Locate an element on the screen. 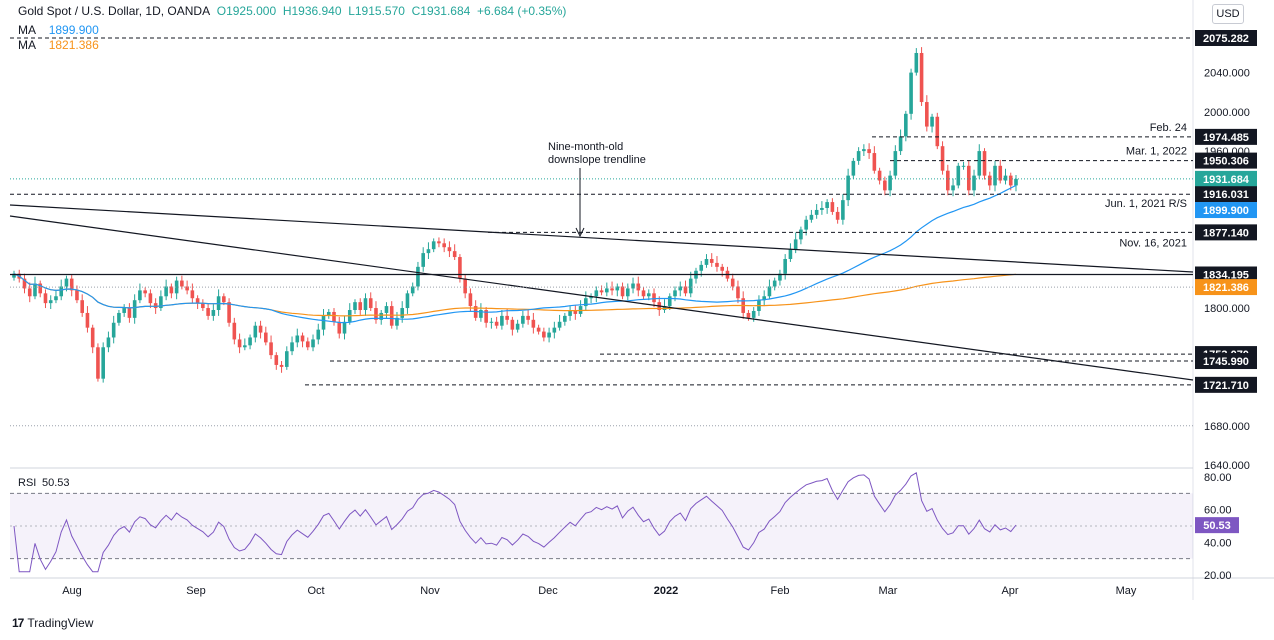 This screenshot has width=1274, height=640. x-tick-label: May is located at coordinates (1126, 591).